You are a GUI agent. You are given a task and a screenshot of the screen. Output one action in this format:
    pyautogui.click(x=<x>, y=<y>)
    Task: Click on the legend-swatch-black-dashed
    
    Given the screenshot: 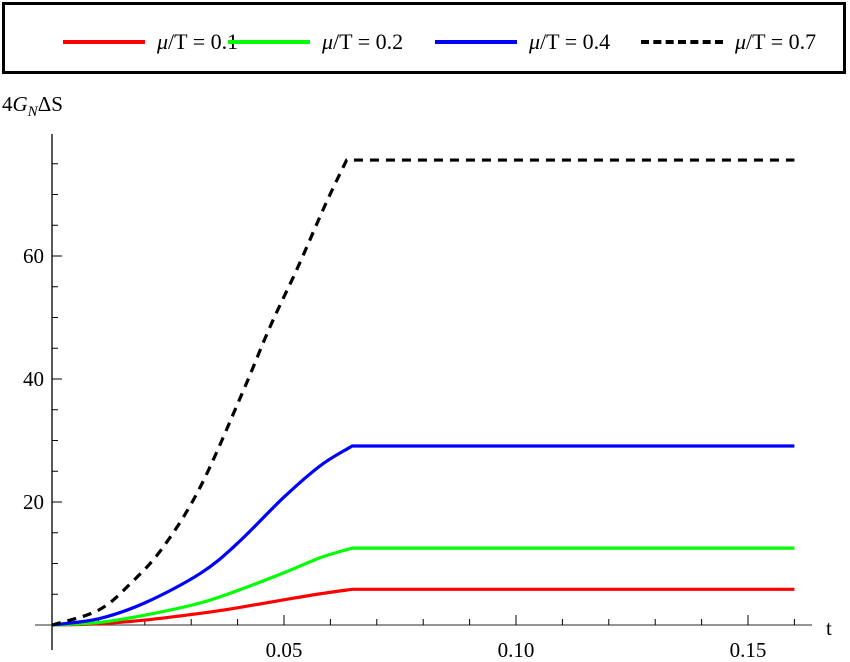 What is the action you would take?
    pyautogui.click(x=682, y=42)
    